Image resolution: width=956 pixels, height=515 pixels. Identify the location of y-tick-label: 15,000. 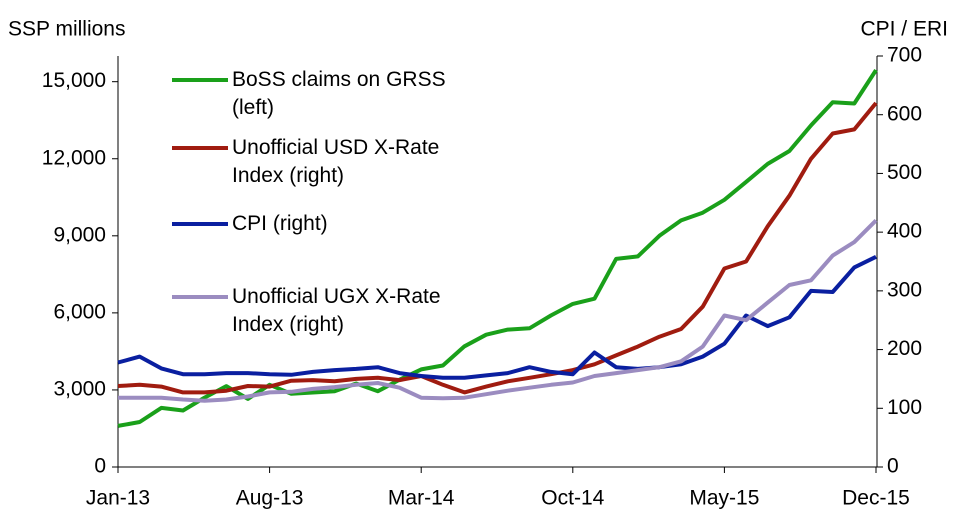
(74, 80).